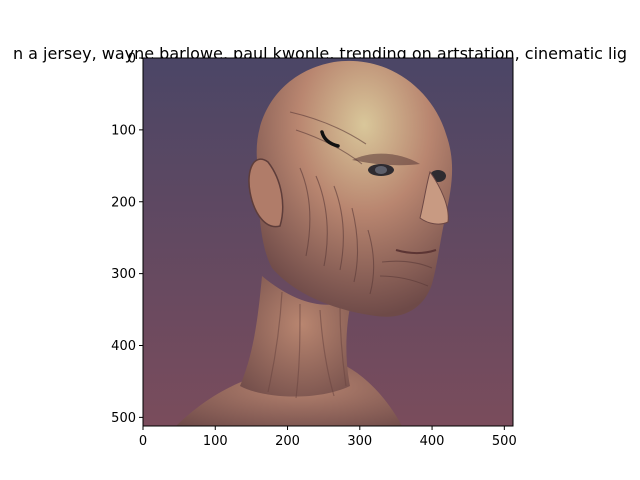  I want to click on y-tick-label: 400, so click(123, 346).